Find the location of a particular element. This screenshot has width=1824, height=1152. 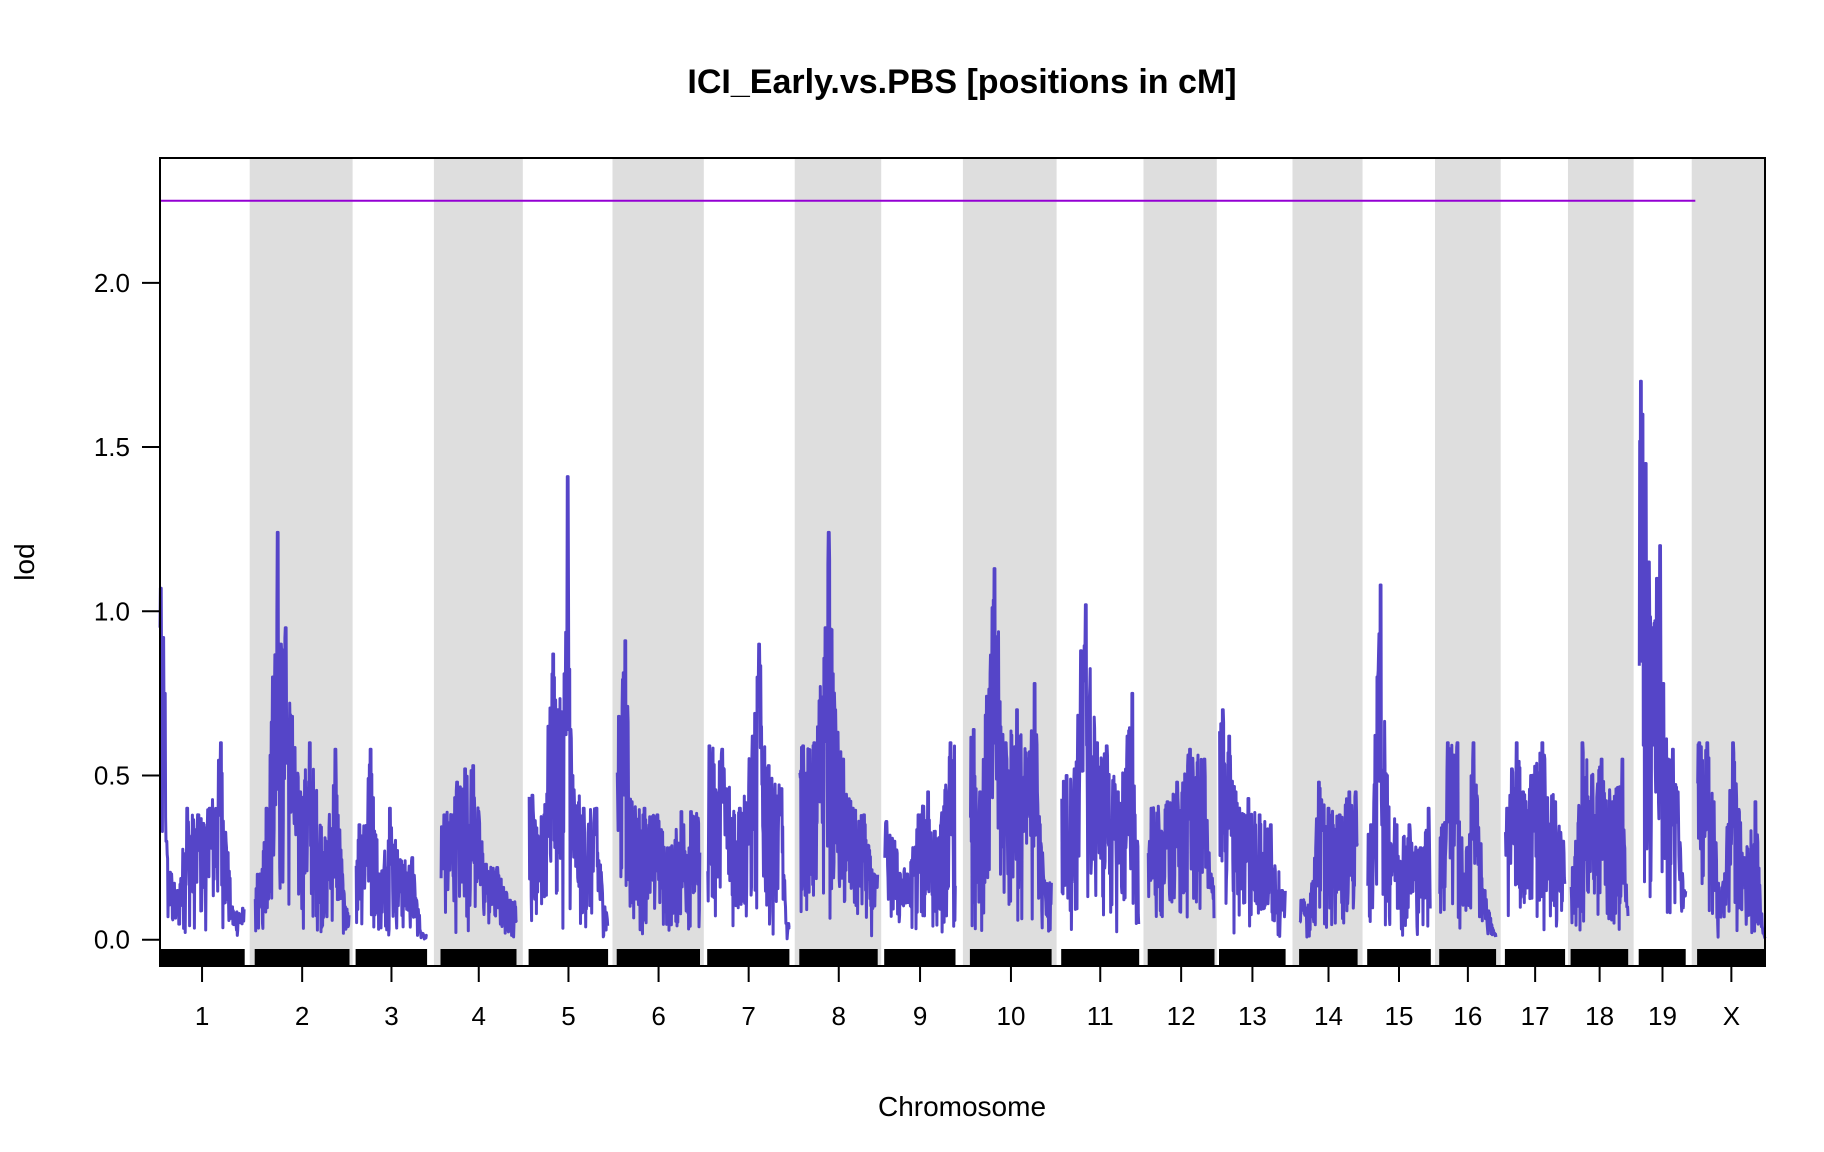

x-tick-label-8: 8 is located at coordinates (839, 1016).